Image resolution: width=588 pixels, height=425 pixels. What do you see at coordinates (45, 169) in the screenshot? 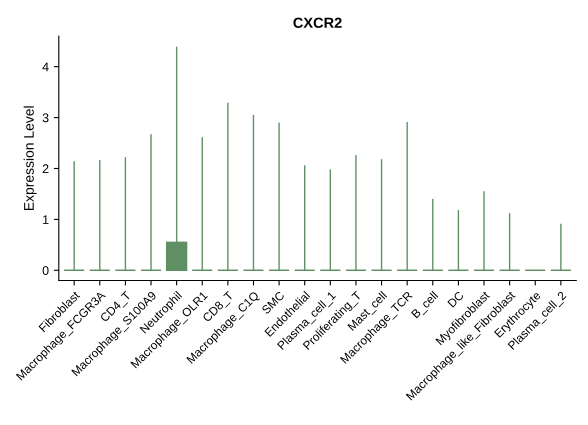
I see `y-tick-label: 2` at bounding box center [45, 169].